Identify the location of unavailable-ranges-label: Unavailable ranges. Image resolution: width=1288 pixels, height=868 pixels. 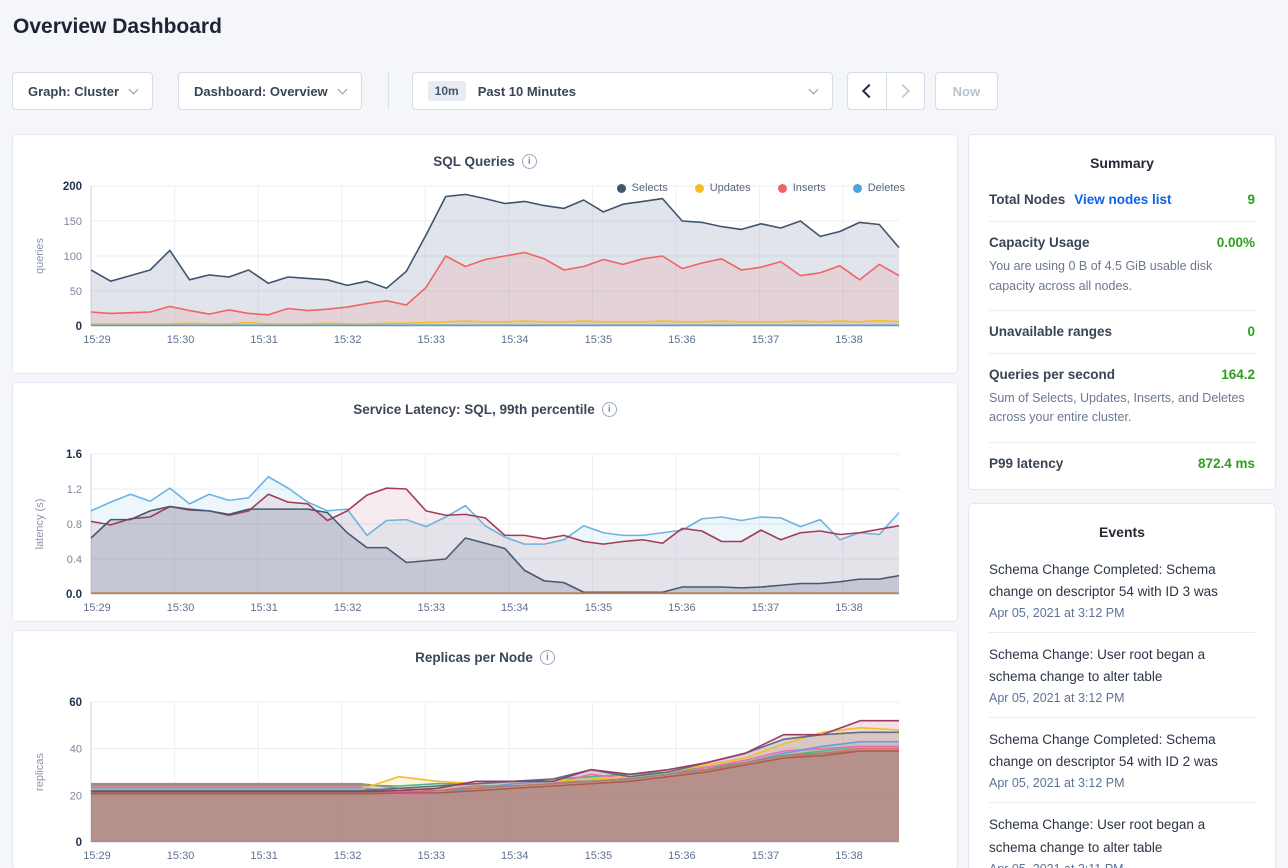
(1051, 331).